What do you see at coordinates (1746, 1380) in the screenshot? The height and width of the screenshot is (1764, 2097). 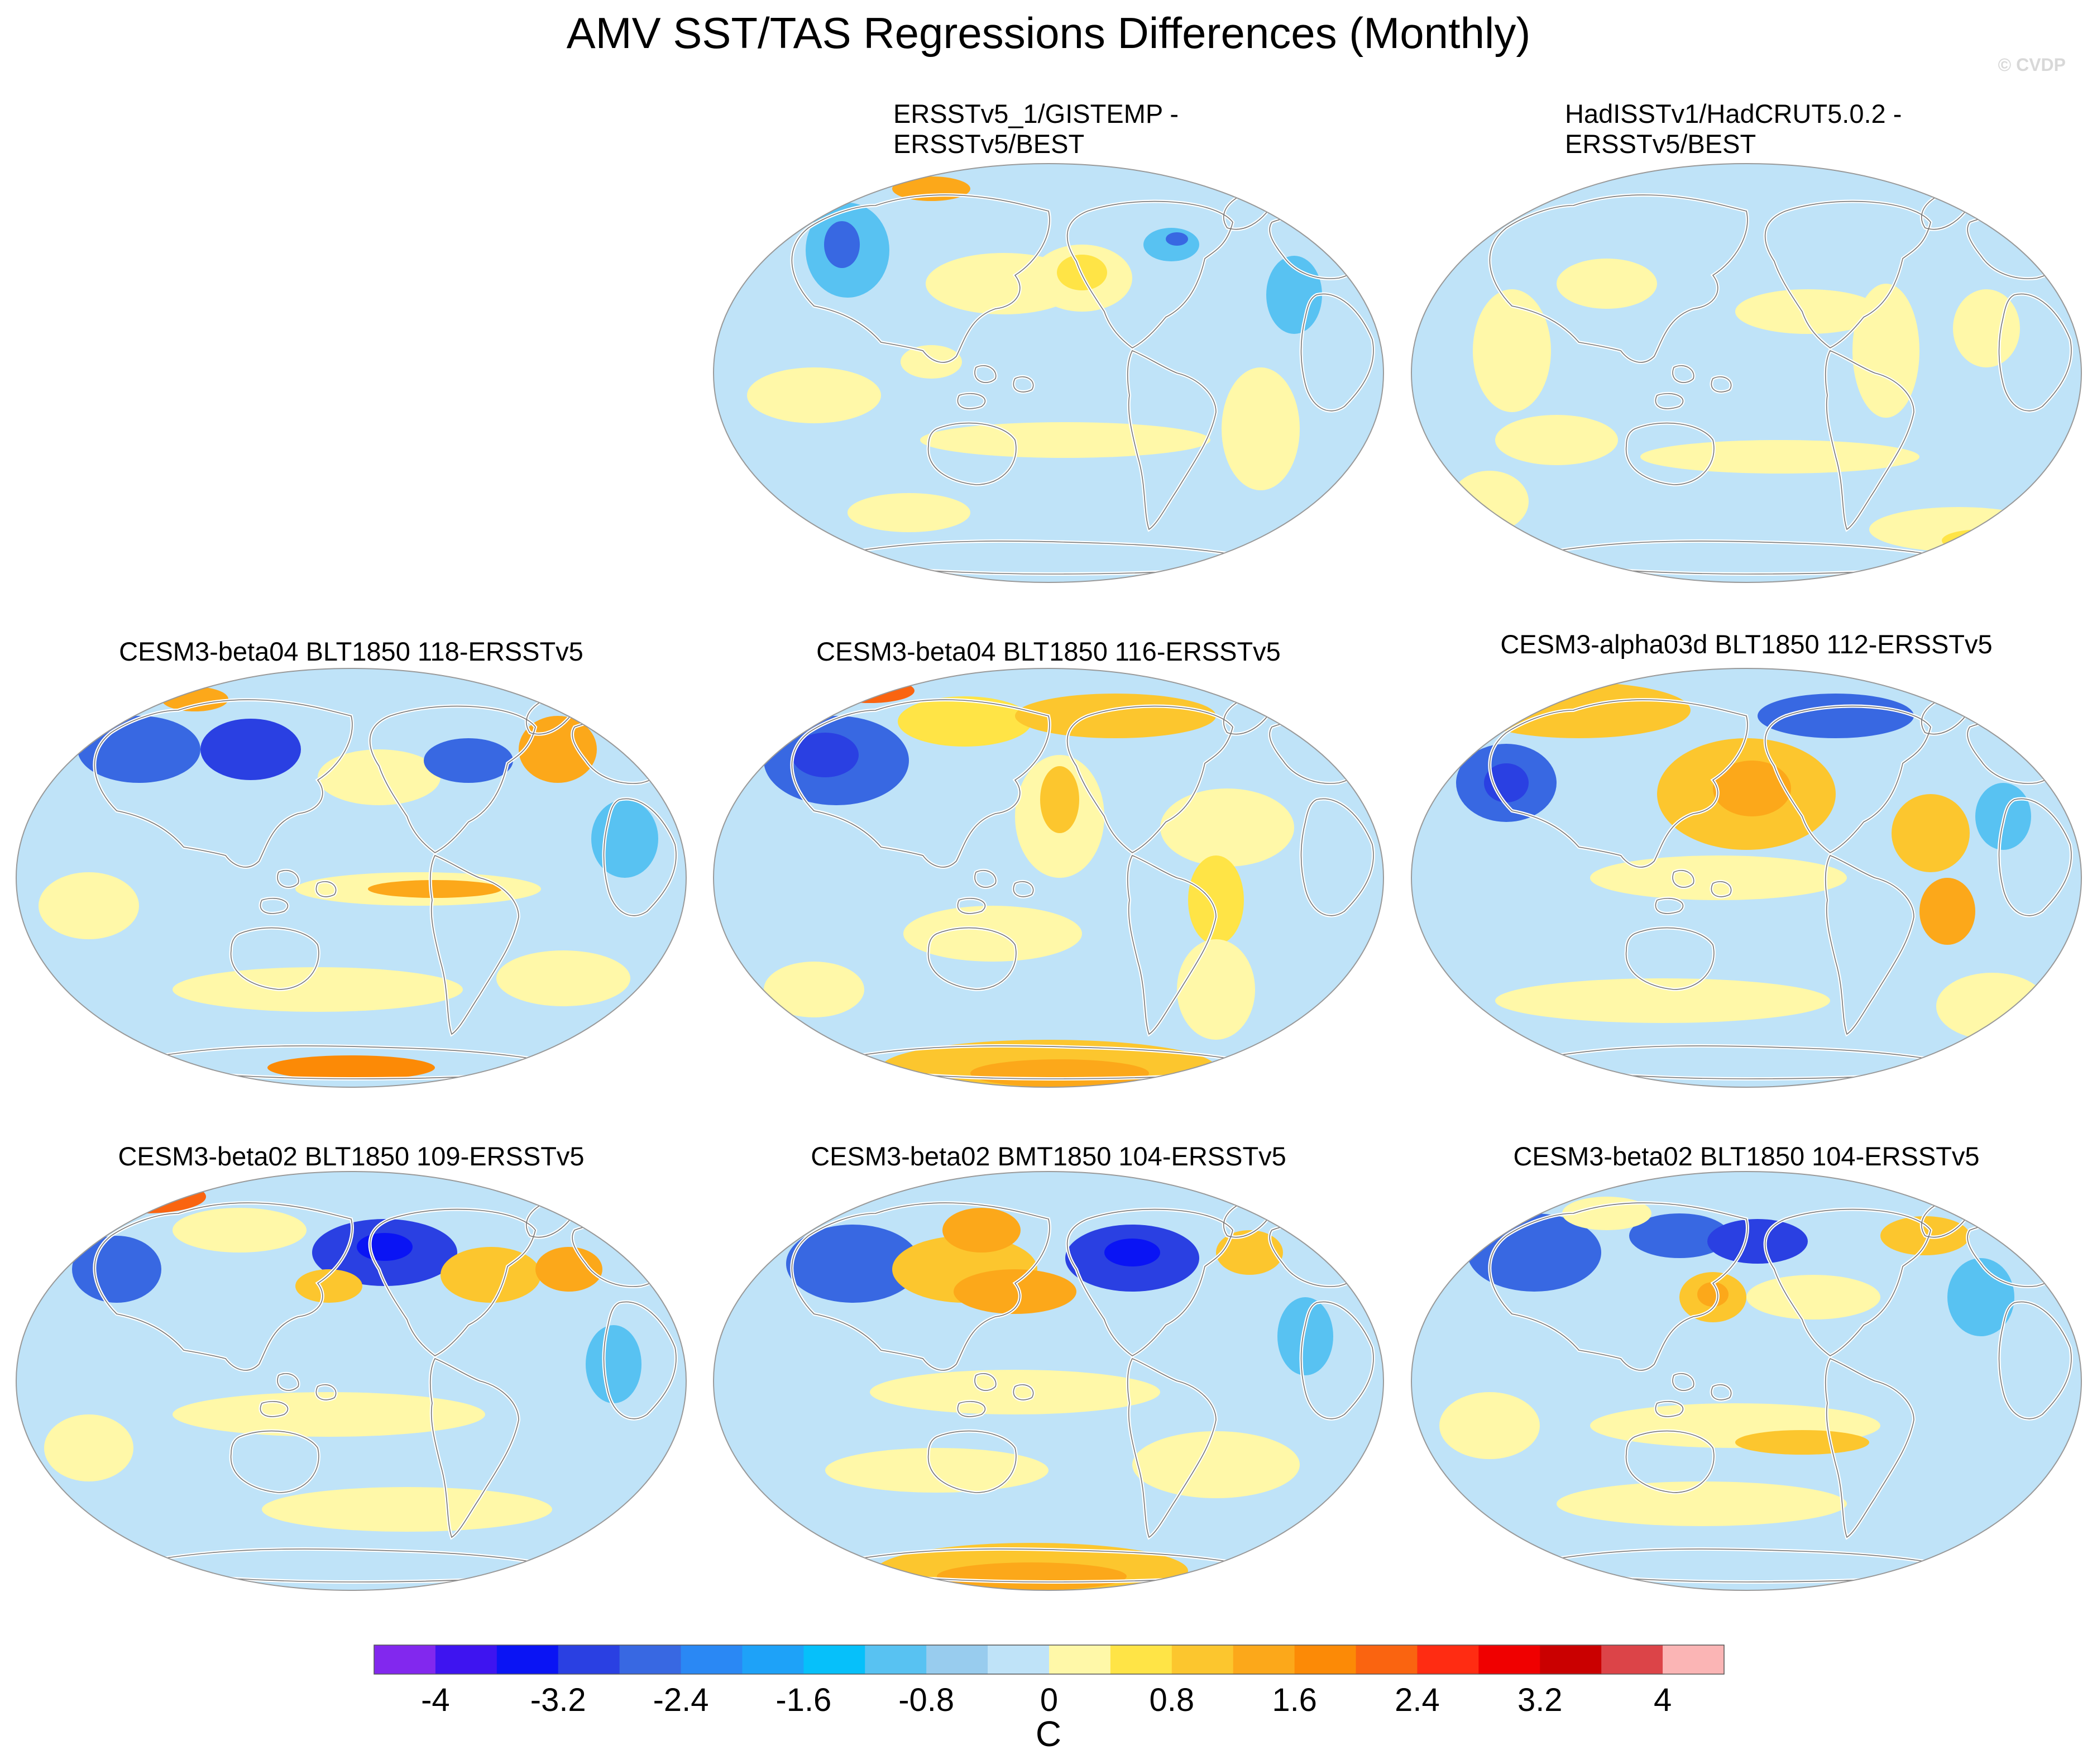 I see `map-panel-p9` at bounding box center [1746, 1380].